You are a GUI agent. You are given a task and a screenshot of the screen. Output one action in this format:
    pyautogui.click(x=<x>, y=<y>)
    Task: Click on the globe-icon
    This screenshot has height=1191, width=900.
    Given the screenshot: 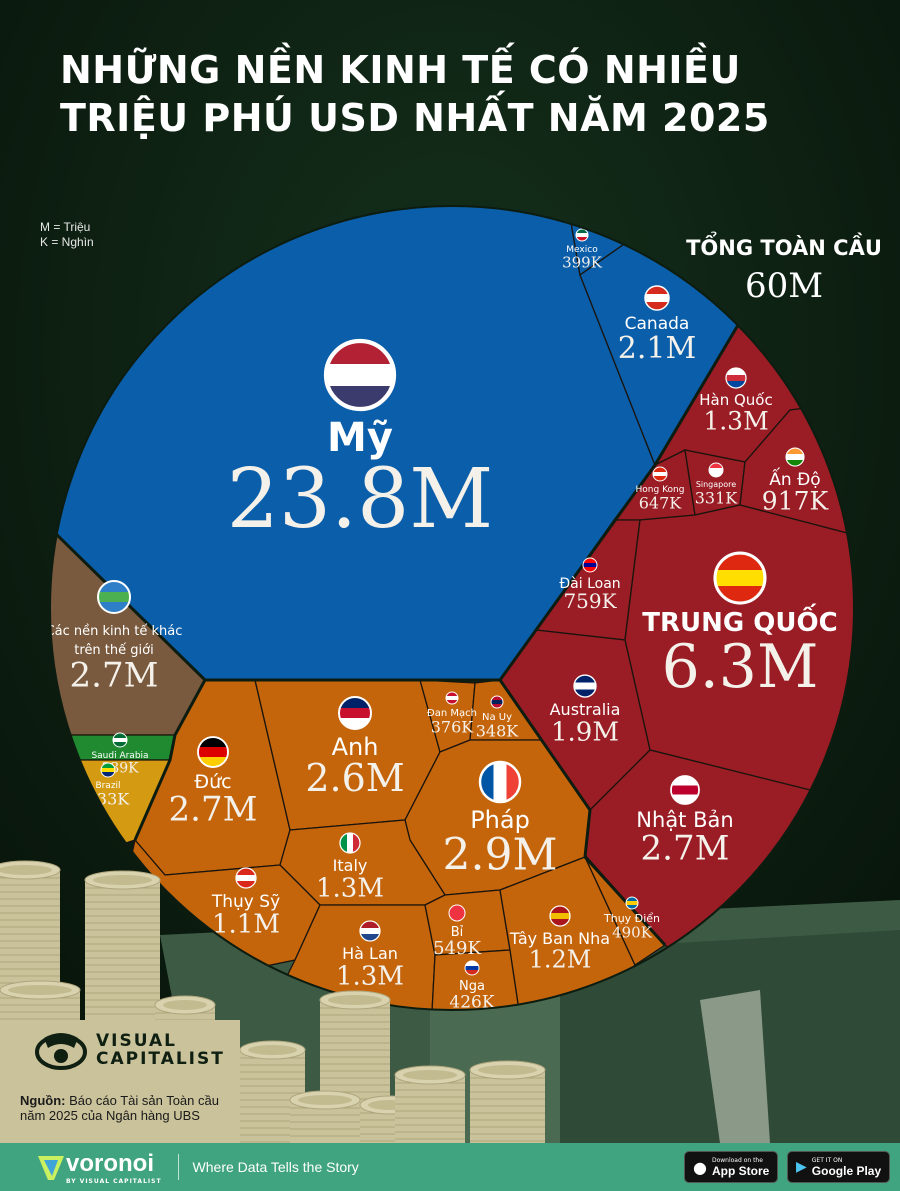 What is the action you would take?
    pyautogui.click(x=114, y=597)
    